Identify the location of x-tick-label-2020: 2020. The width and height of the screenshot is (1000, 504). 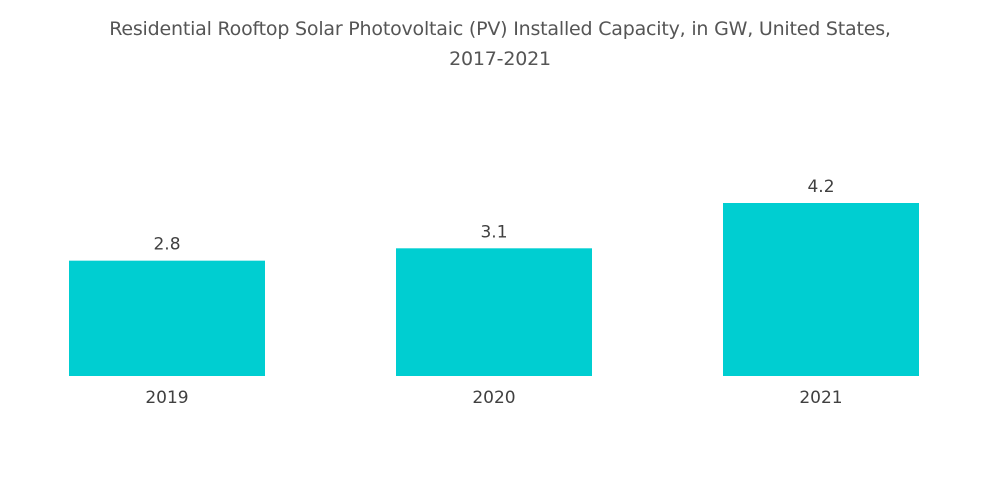
(493, 398).